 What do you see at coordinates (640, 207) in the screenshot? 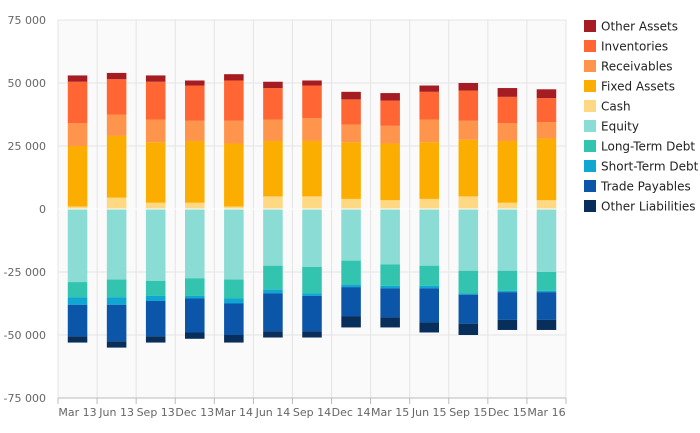
I see `legend-item: Other Liabilities` at bounding box center [640, 207].